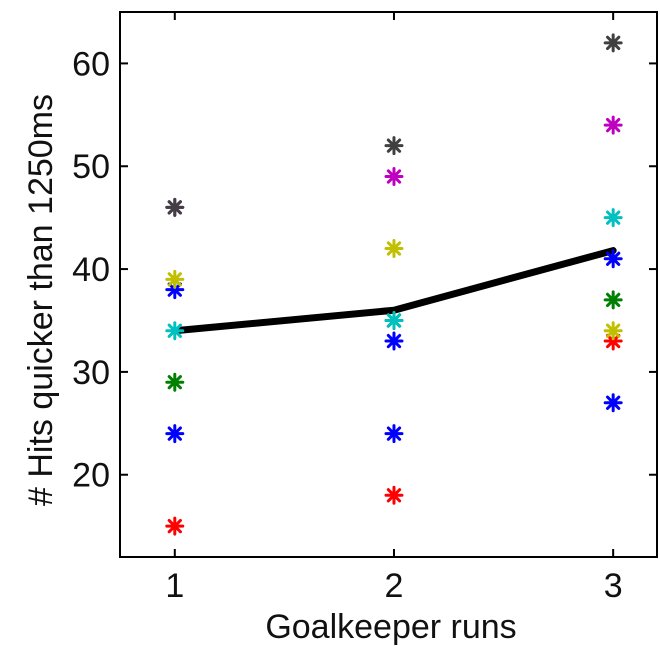  What do you see at coordinates (394, 291) in the screenshot?
I see `mean-line` at bounding box center [394, 291].